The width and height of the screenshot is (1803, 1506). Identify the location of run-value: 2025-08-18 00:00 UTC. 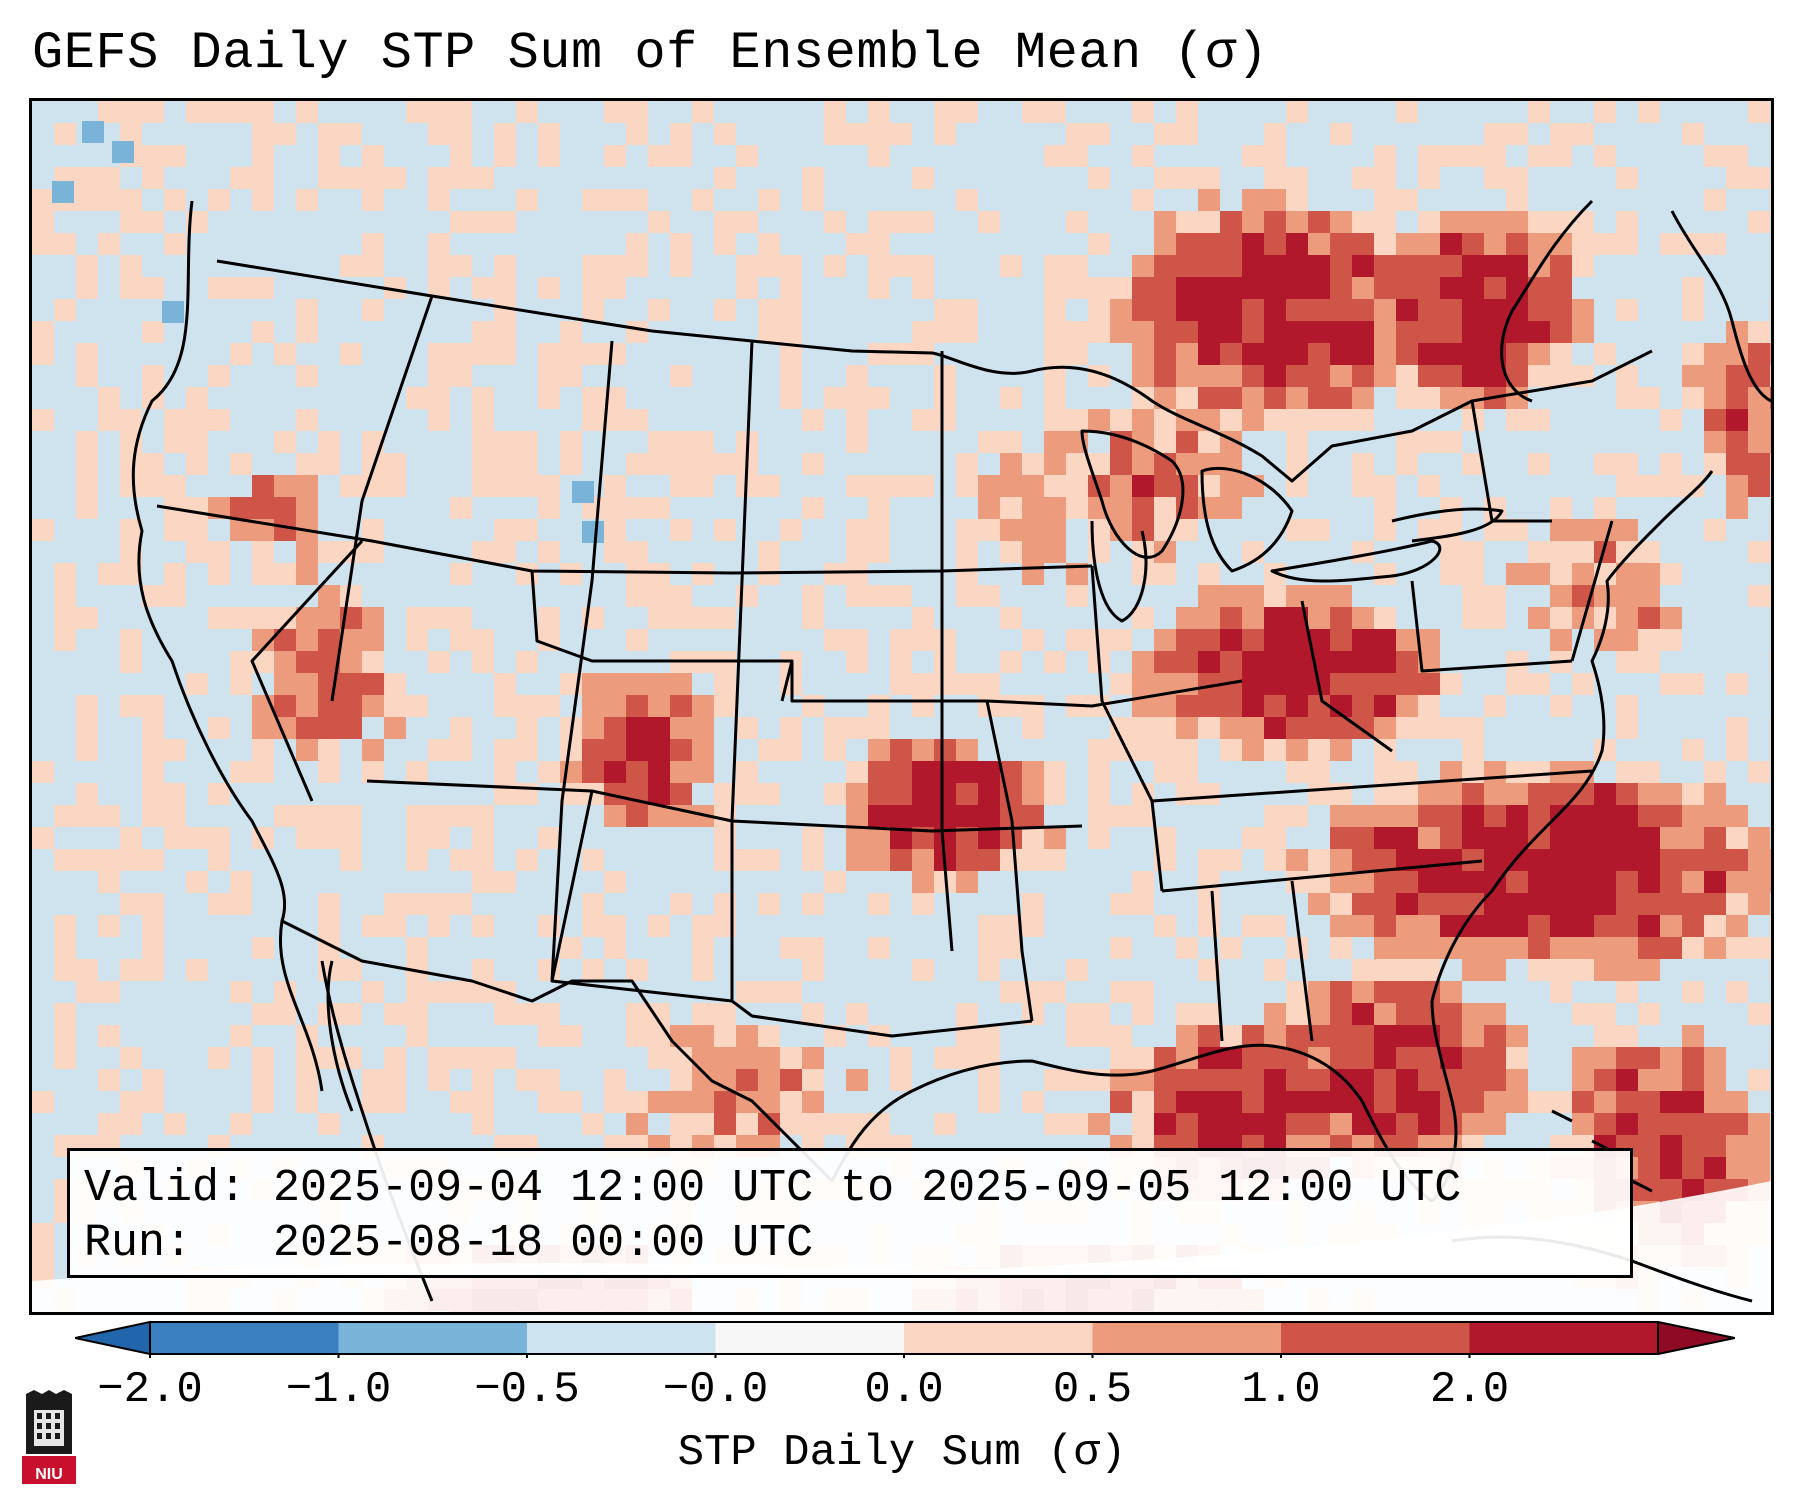
(543, 1243).